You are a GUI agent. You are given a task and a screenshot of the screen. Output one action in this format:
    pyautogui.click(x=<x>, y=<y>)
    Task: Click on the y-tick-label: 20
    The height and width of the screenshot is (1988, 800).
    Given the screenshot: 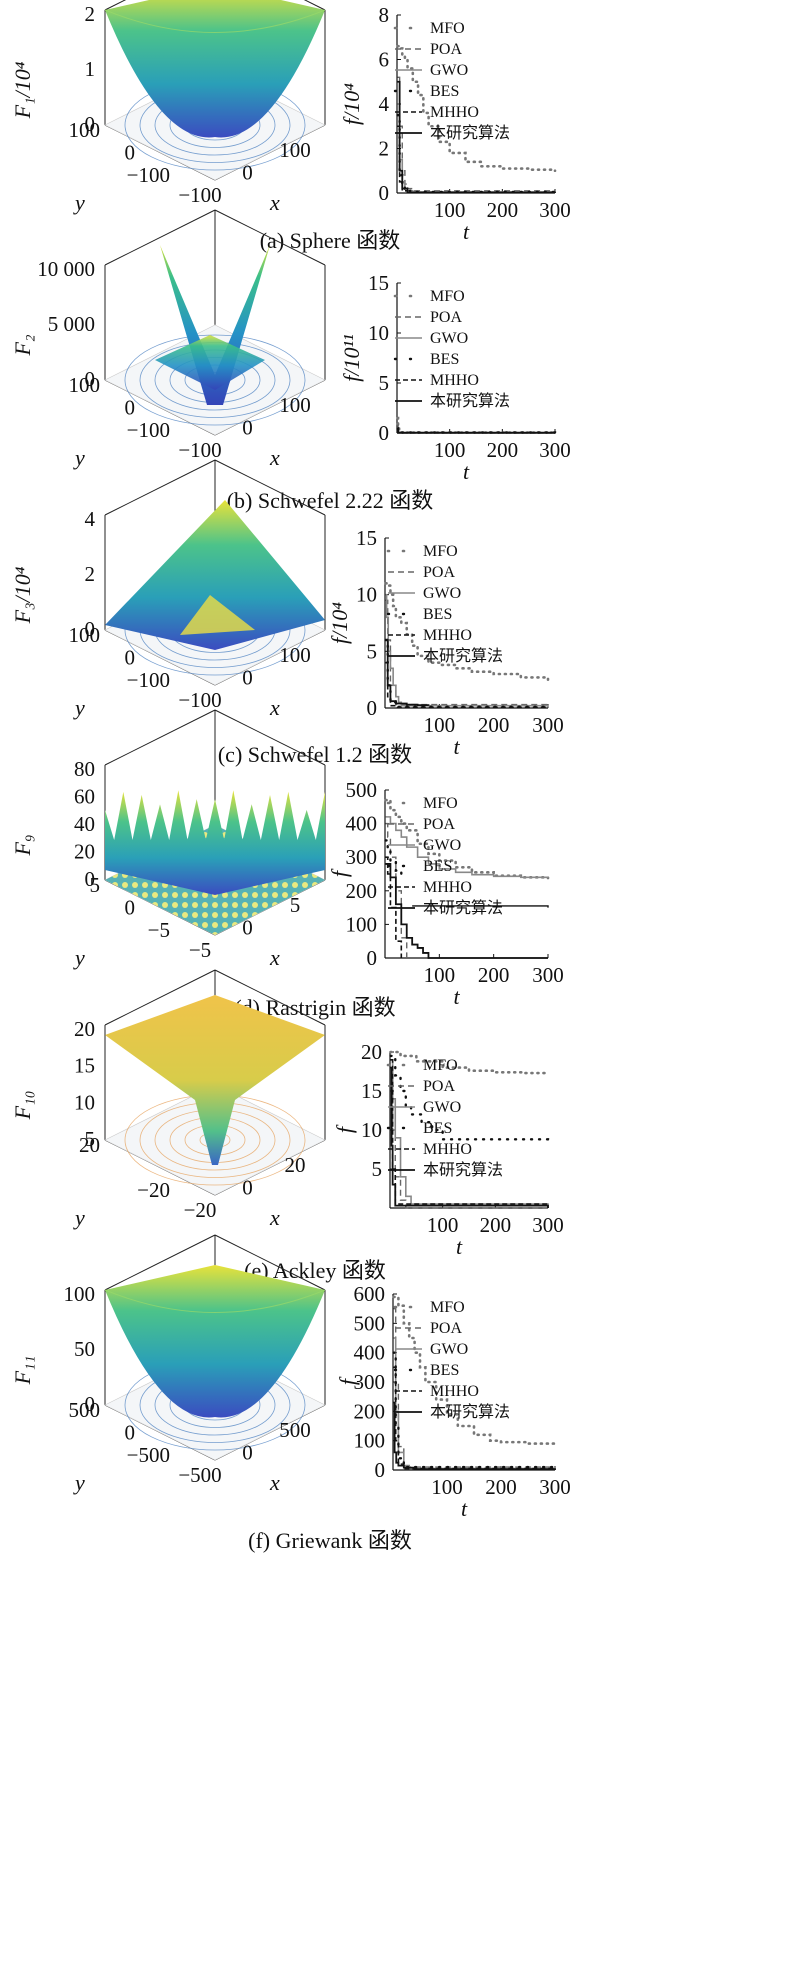 What is the action you would take?
    pyautogui.click(x=89, y=1145)
    